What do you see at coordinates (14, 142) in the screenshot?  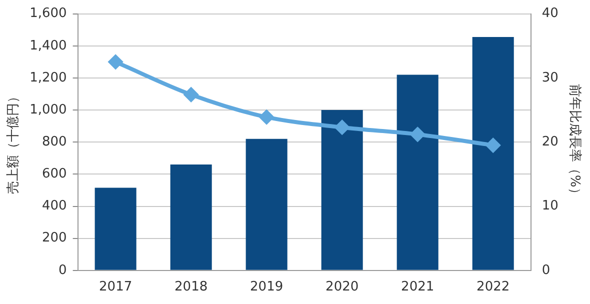 I see `y-axis-title: 売上額（十億円）` at bounding box center [14, 142].